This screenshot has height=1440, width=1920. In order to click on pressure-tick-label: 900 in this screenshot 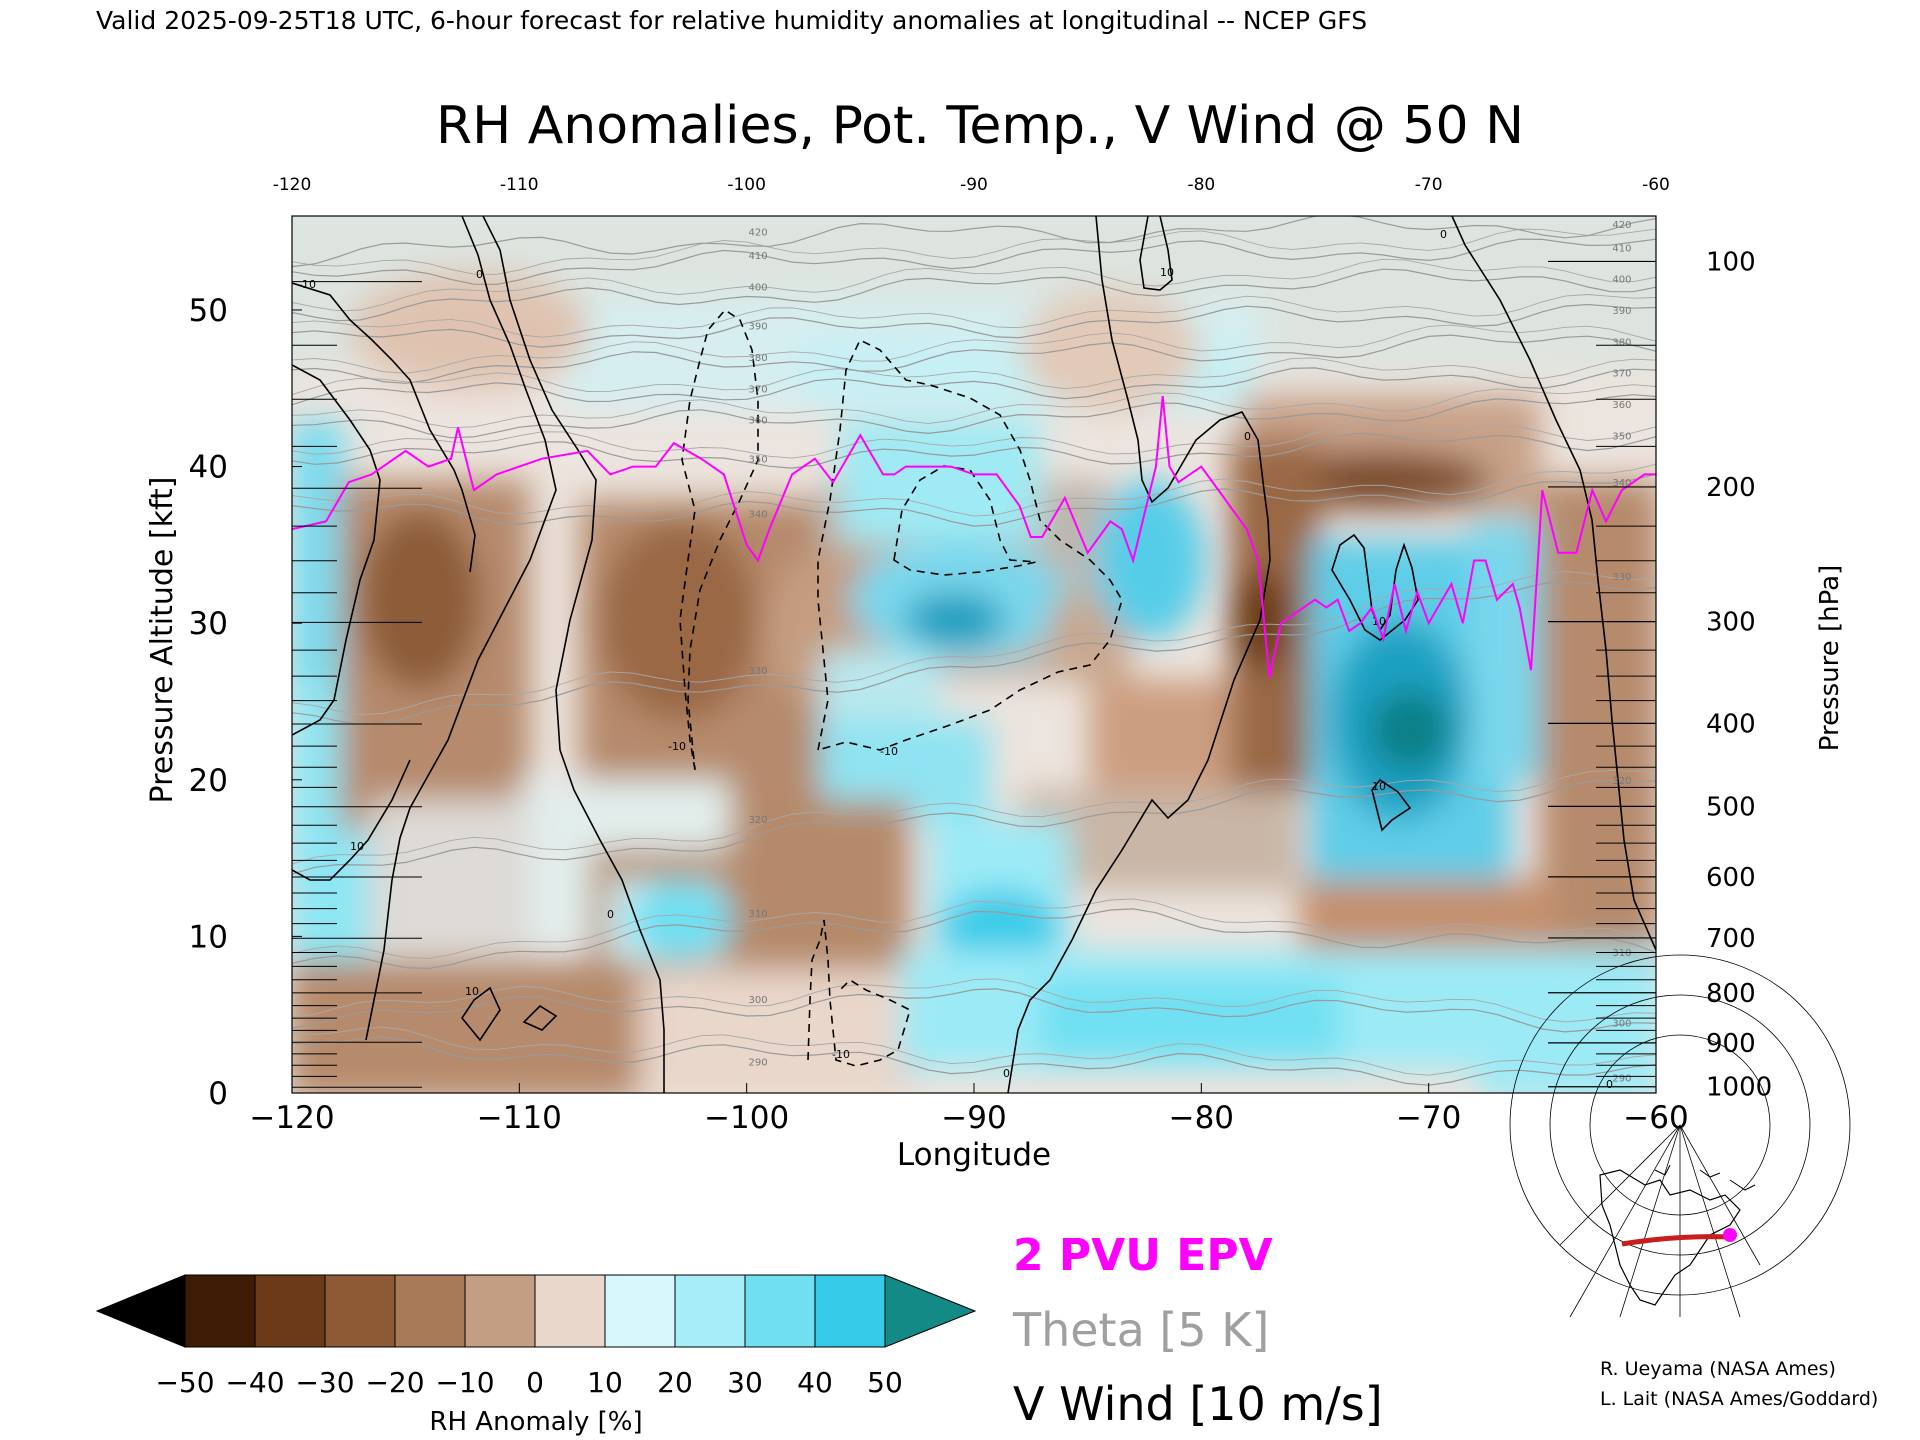, I will do `click(1731, 1044)`.